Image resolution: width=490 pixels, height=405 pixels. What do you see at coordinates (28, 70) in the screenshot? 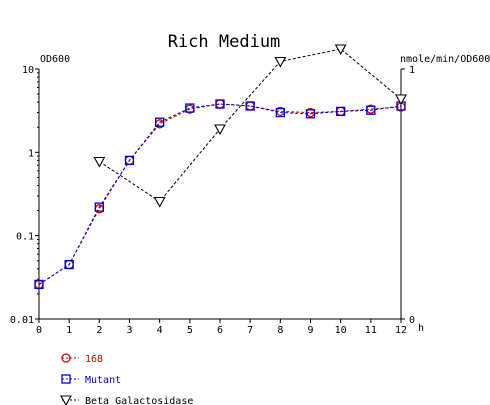
I see `left-tick-label: 10` at bounding box center [28, 70].